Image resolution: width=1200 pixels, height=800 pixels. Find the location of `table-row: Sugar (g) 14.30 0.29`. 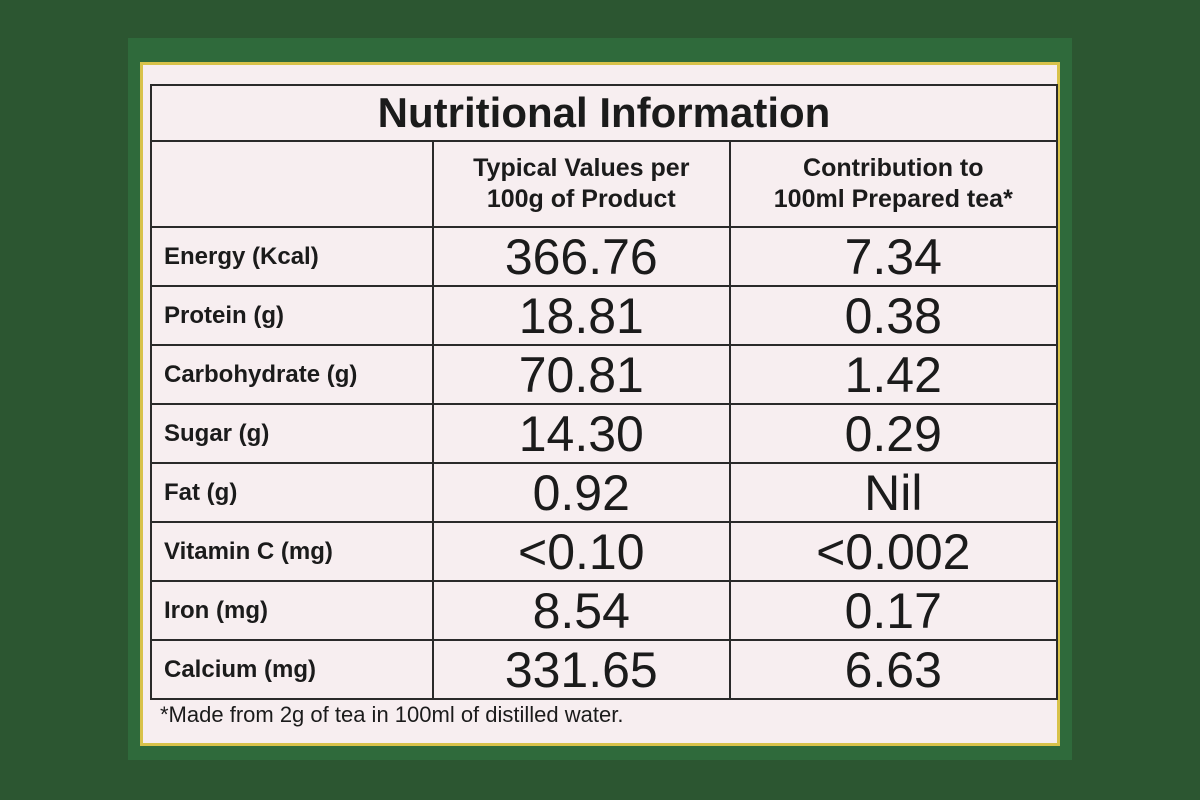

table-row: Sugar (g) 14.30 0.29 is located at coordinates (604, 433).